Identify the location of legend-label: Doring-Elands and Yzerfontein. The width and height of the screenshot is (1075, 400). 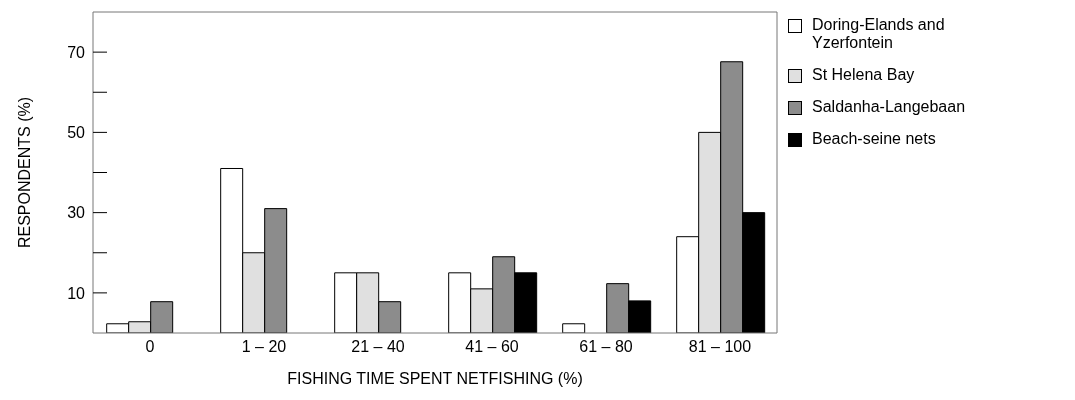
(879, 34).